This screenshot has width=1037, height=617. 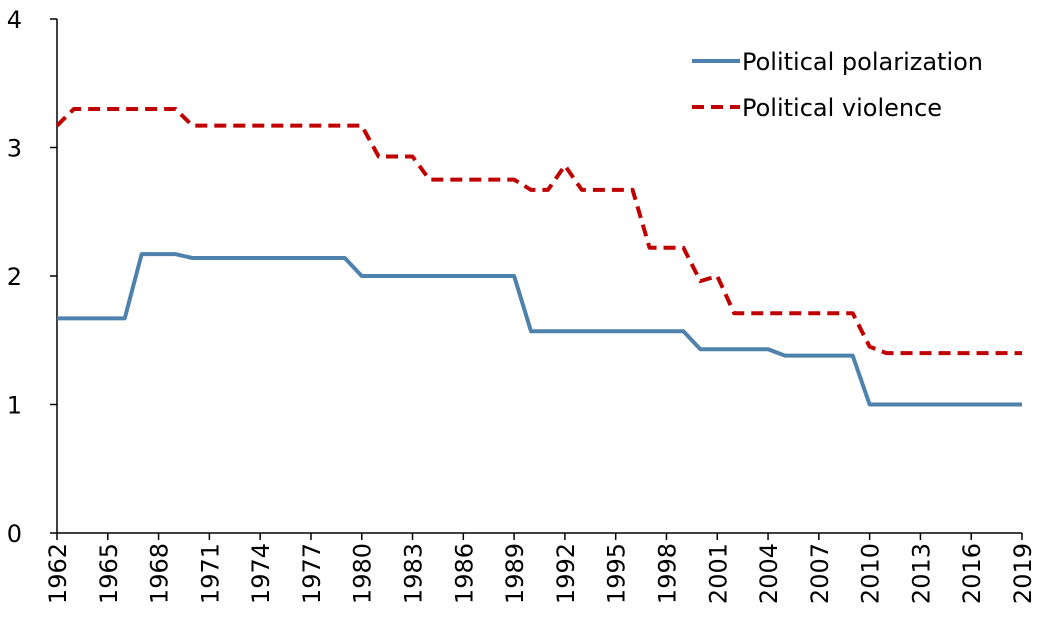 What do you see at coordinates (1023, 573) in the screenshot?
I see `x-tick-label: 2019` at bounding box center [1023, 573].